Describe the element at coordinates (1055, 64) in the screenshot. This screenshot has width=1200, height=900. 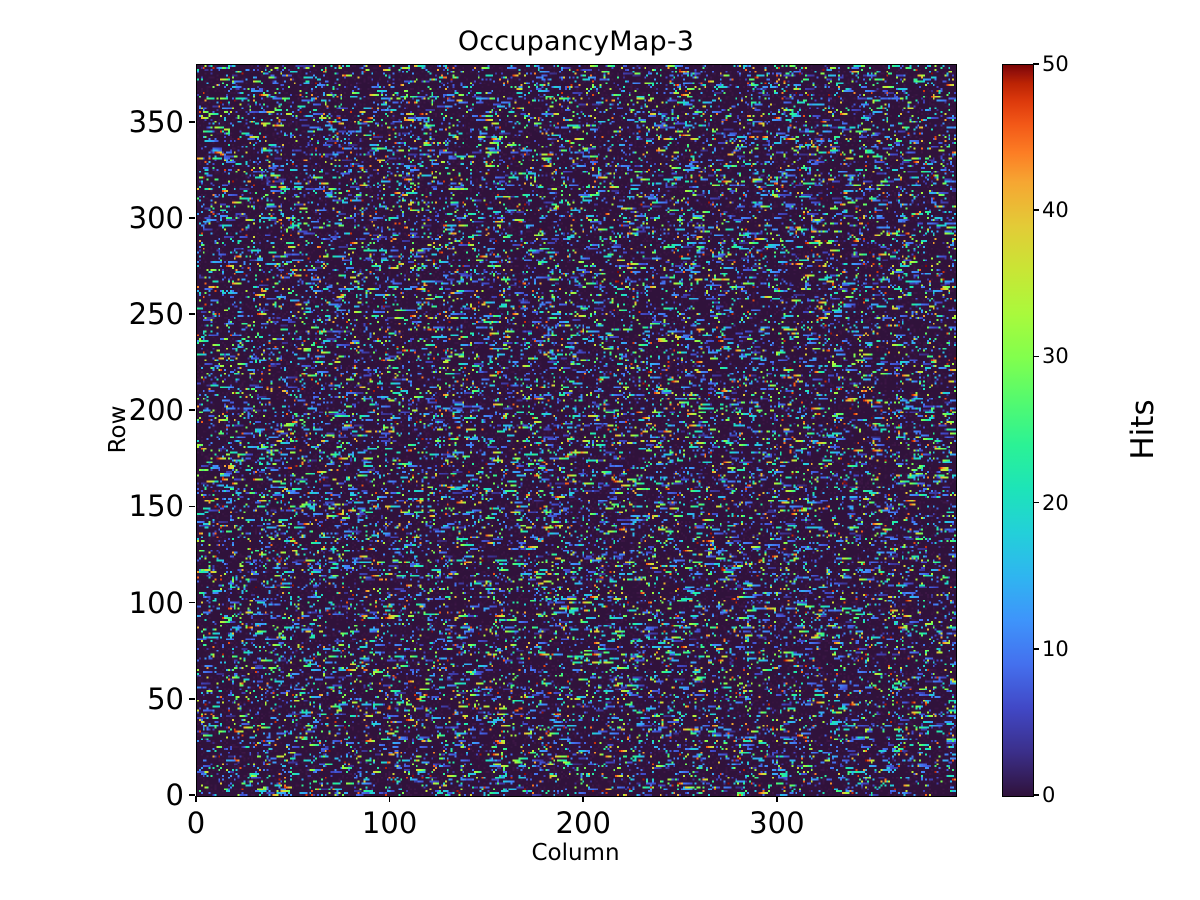
I see `colorbar-tick-label: 50` at that location.